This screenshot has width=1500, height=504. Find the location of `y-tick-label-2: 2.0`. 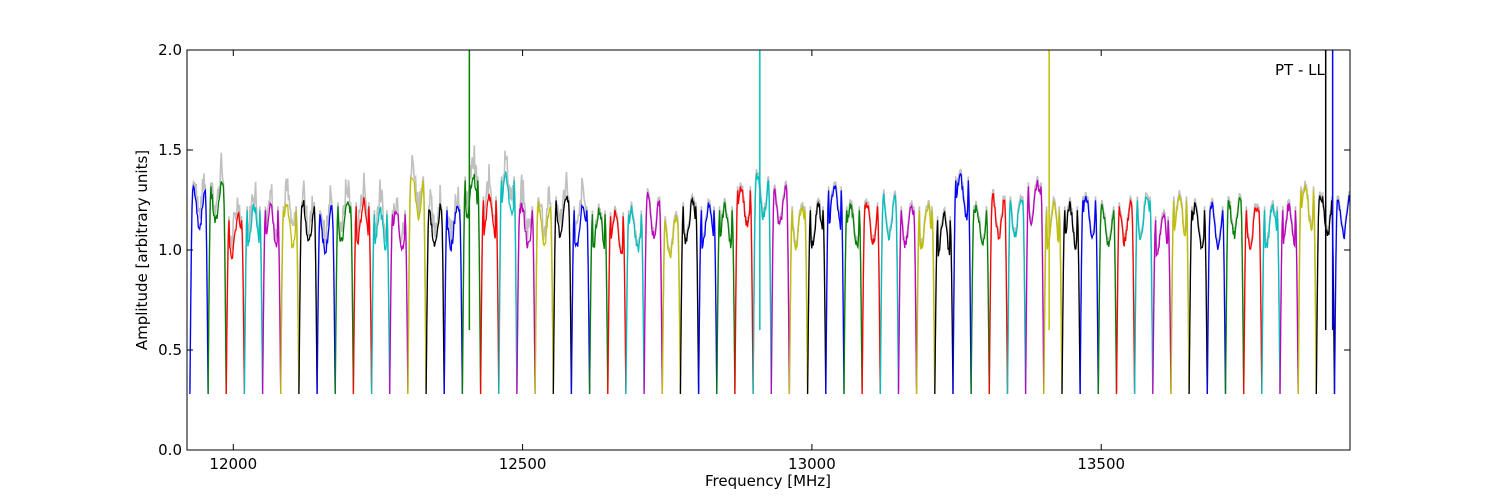

y-tick-label-2: 2.0 is located at coordinates (170, 50).